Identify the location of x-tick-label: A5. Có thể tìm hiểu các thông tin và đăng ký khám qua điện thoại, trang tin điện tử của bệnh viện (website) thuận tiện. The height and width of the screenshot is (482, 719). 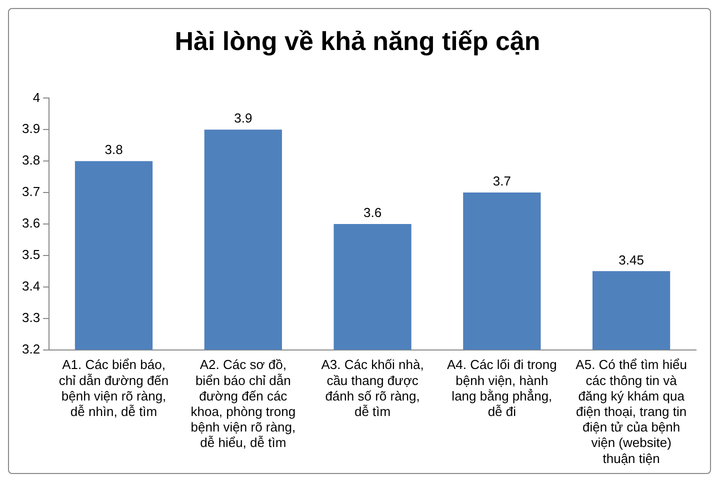
(631, 411).